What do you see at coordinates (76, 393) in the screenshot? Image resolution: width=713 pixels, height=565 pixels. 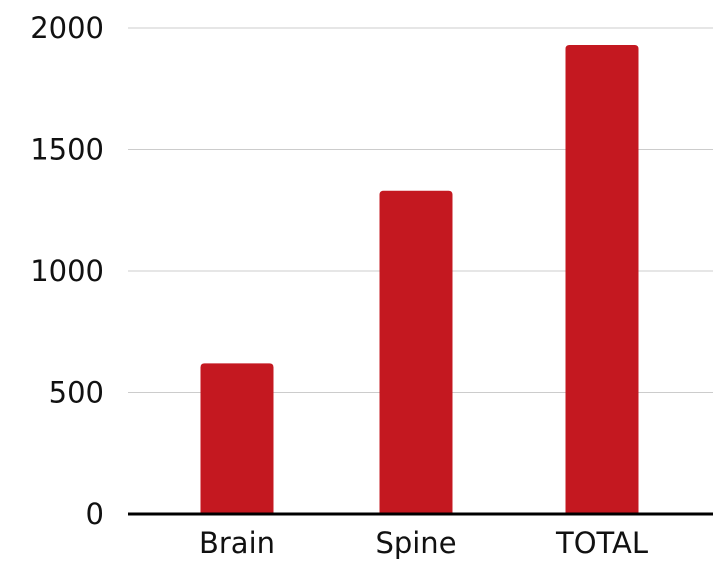 I see `y-tick-label: 500` at bounding box center [76, 393].